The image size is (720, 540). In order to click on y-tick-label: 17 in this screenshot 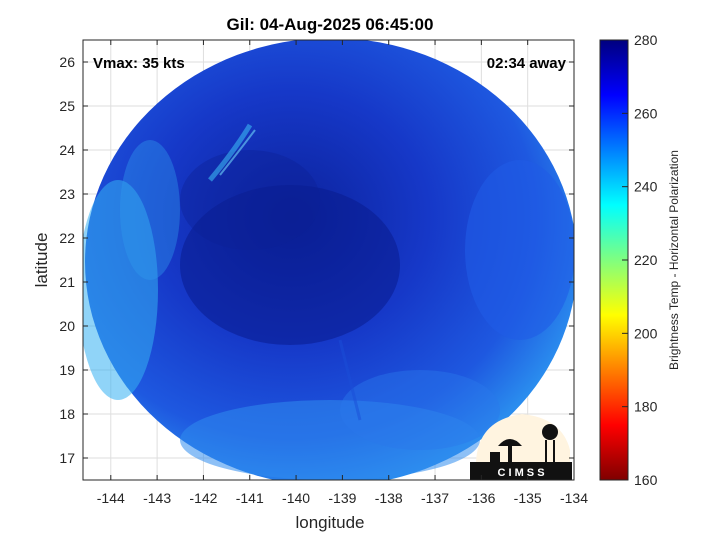, I will do `click(67, 458)`.